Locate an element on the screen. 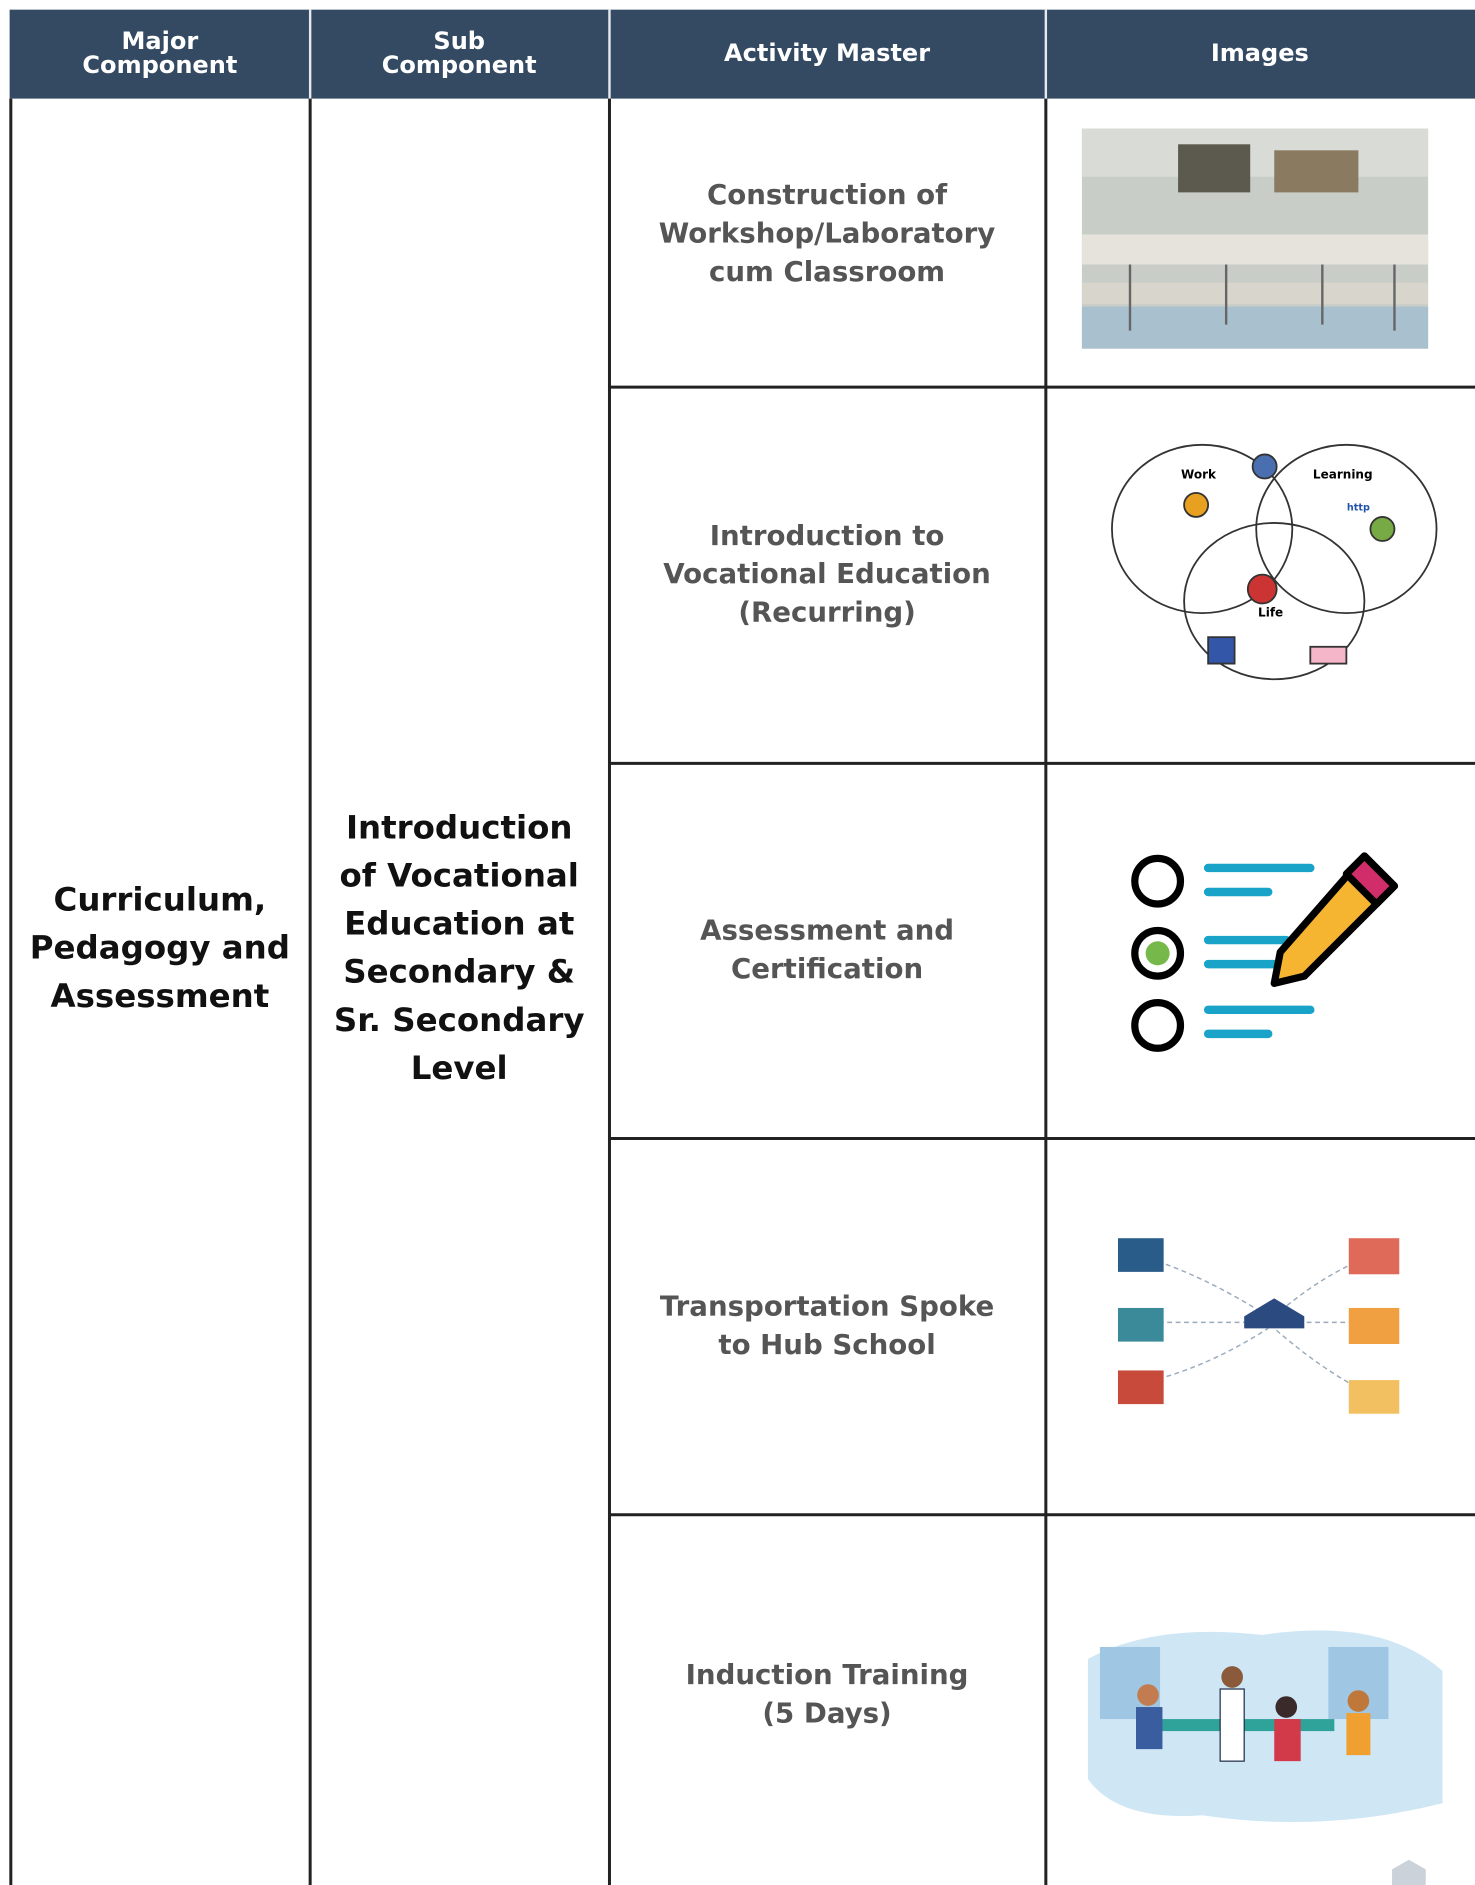  header-bar is located at coordinates (742, 54).